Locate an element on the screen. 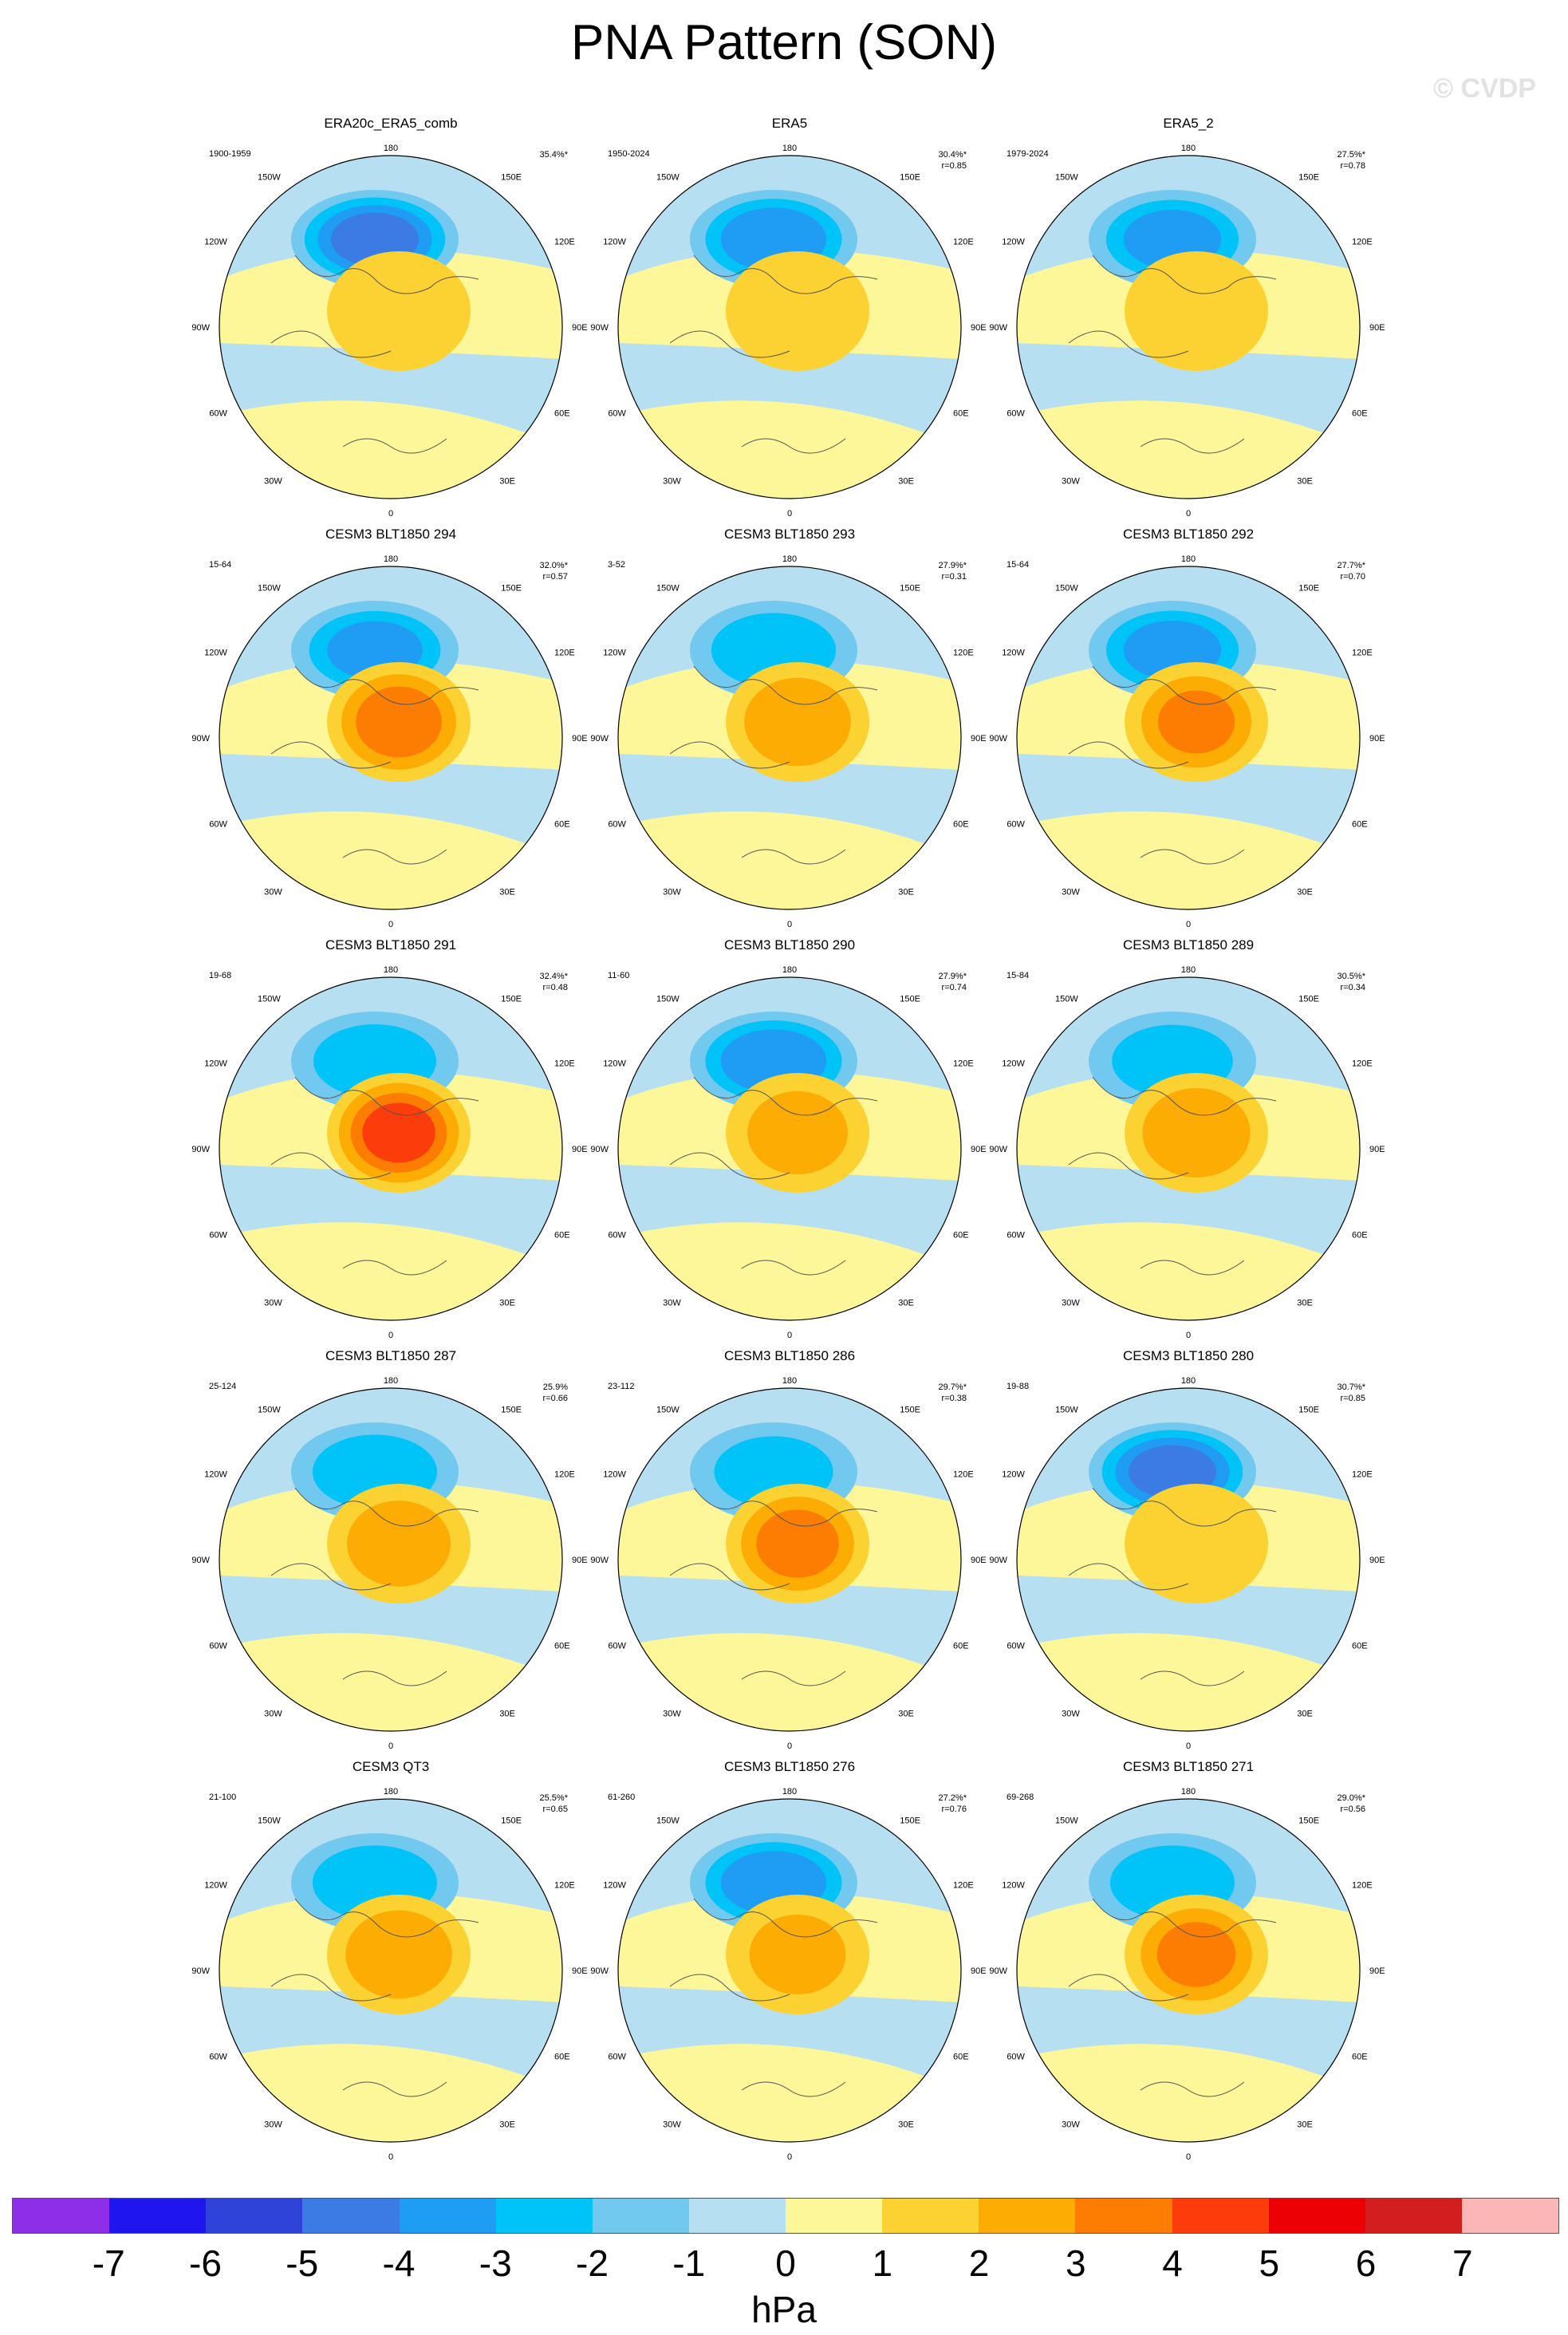 Image resolution: width=1568 pixels, height=2335 pixels. panel-years: 11-60 is located at coordinates (619, 975).